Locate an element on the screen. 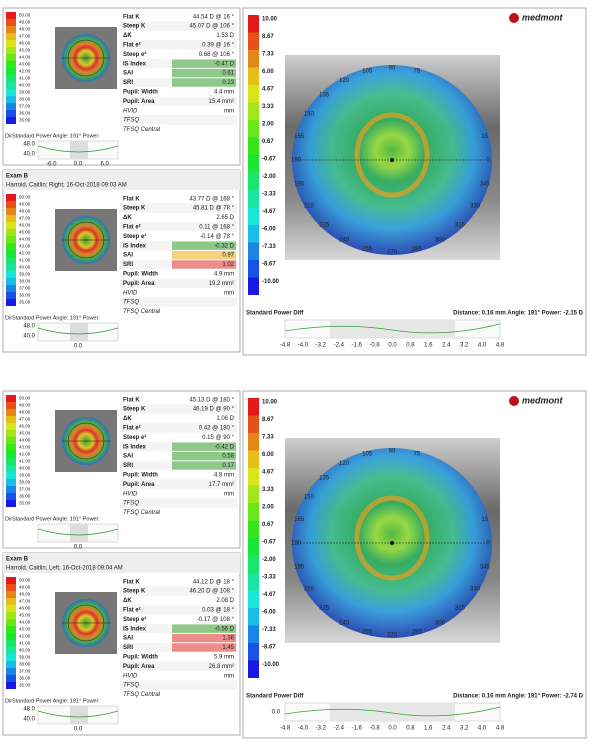 This screenshot has width=590, height=745. metric-label: TFSQ Central is located at coordinates (142, 130).